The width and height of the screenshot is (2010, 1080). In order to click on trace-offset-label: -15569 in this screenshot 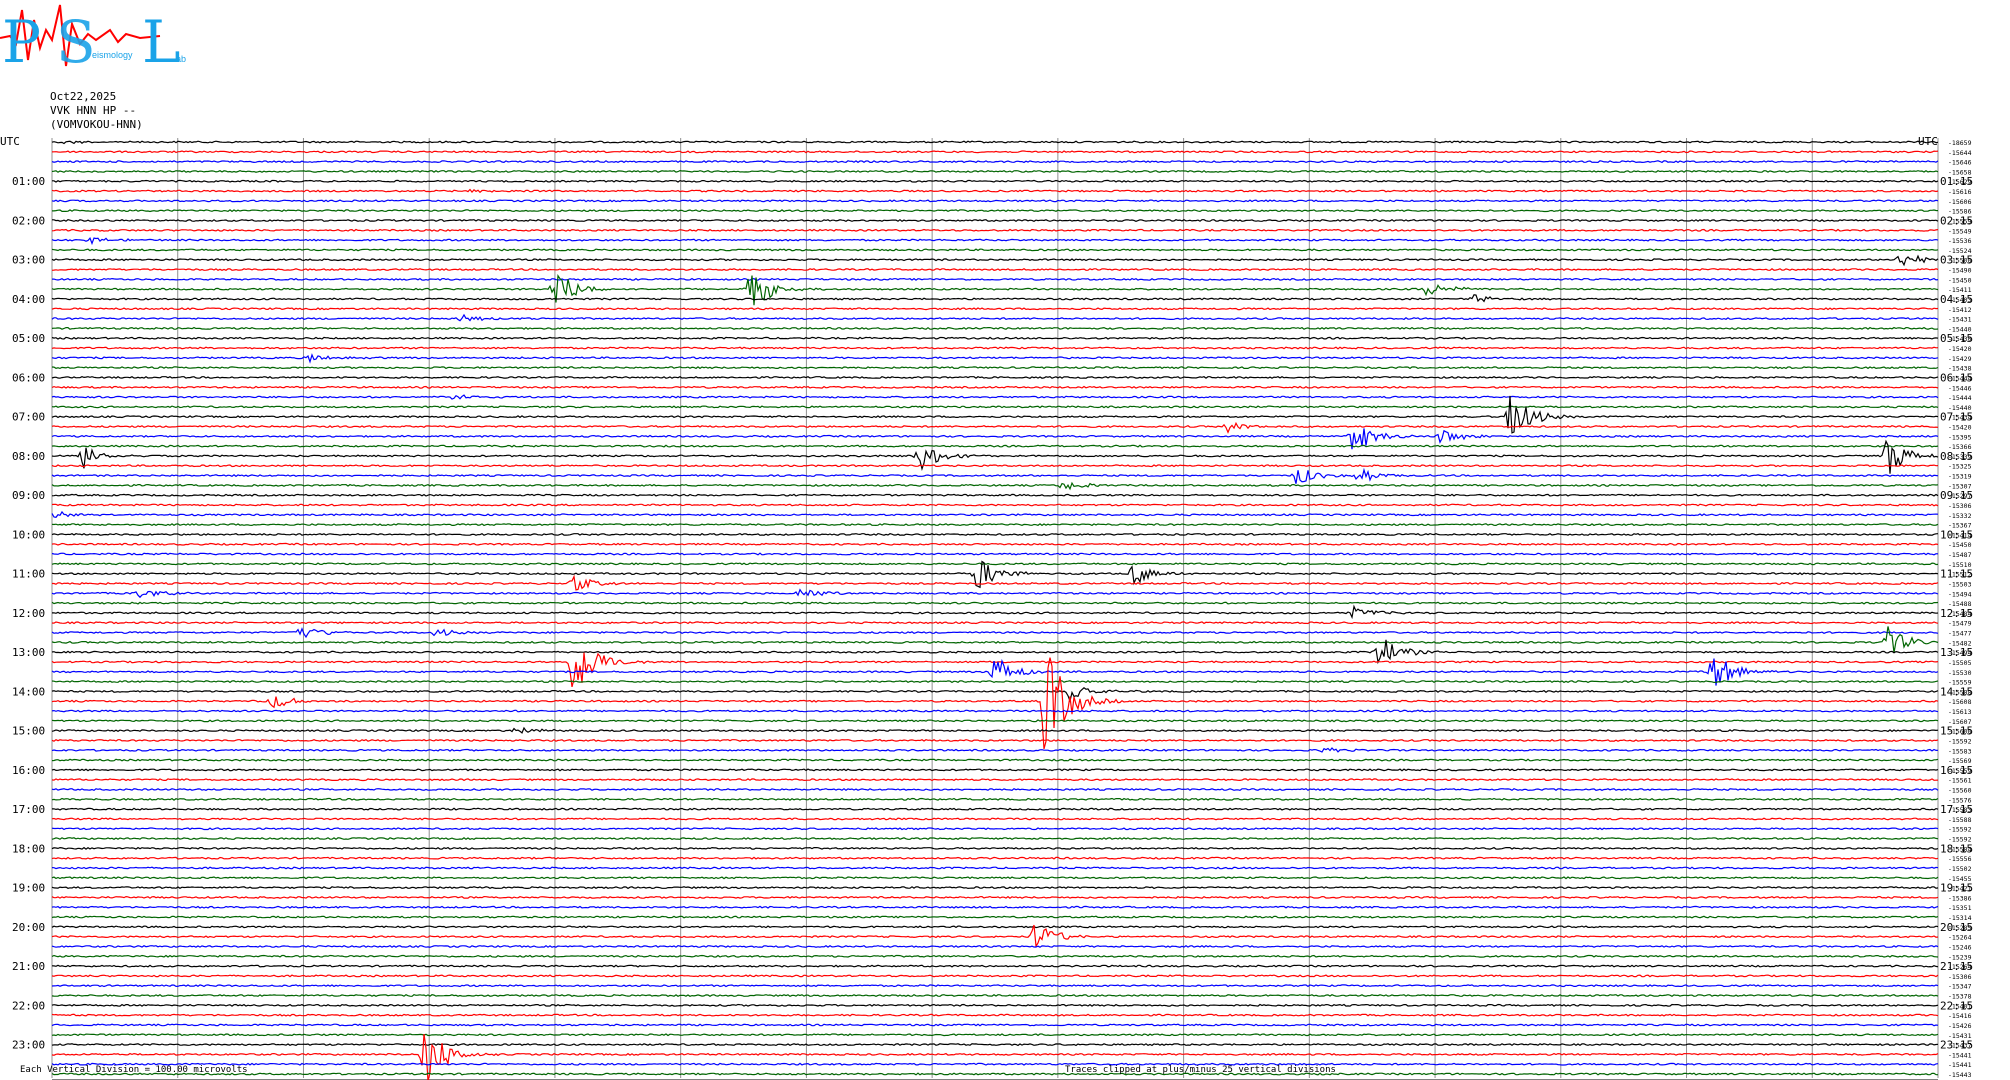, I will do `click(1960, 761)`.